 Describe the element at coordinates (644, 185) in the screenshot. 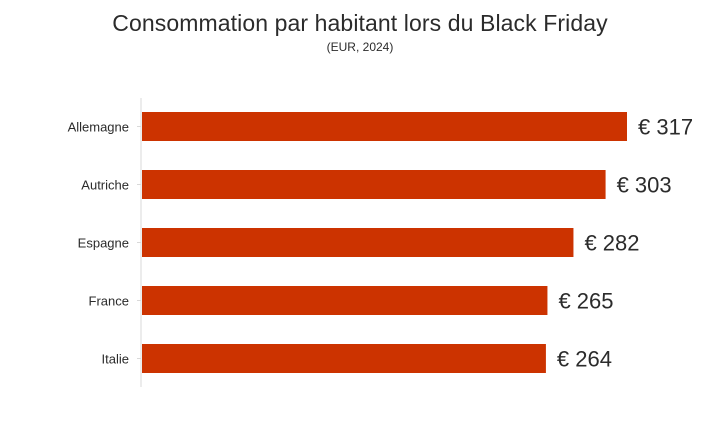

I see `data-label: € 303` at that location.